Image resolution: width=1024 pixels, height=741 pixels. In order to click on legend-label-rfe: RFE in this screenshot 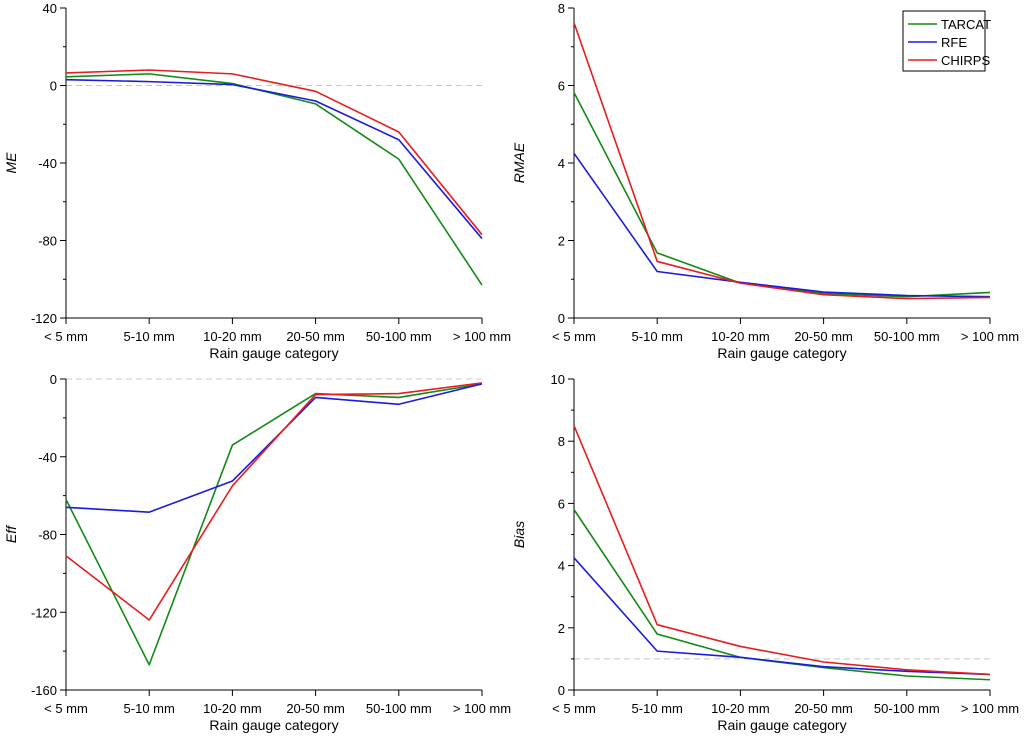, I will do `click(954, 42)`.